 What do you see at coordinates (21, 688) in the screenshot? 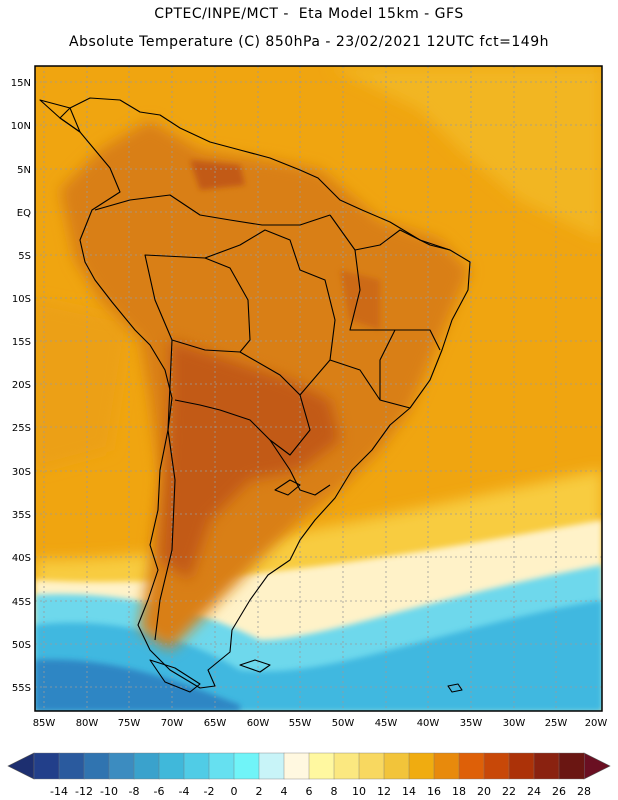
I see `lat-label: 55S` at bounding box center [21, 688].